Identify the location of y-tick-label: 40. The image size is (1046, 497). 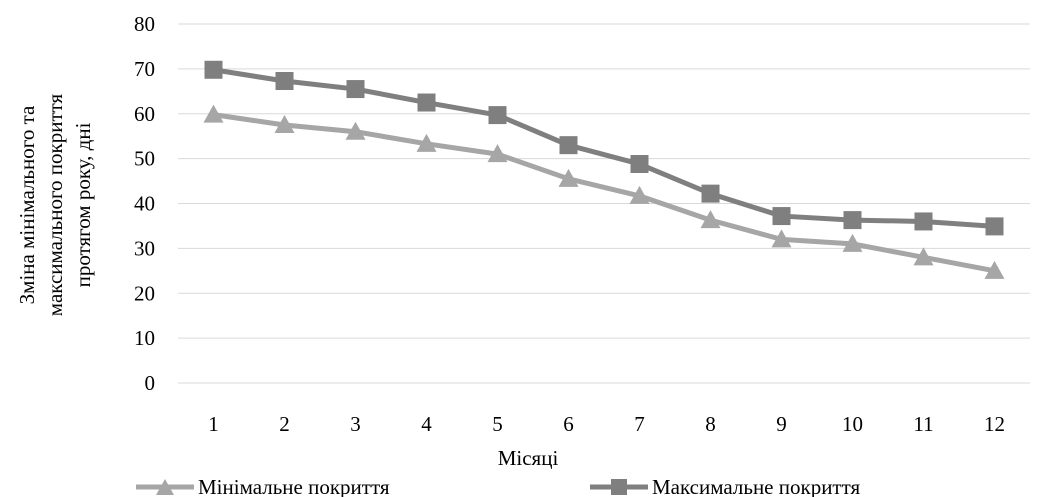
(144, 204).